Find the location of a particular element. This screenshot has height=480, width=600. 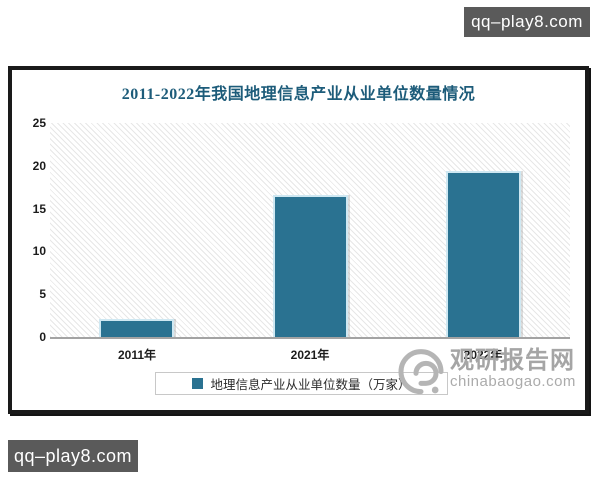

y-tick-label: 0 is located at coordinates (42, 337).